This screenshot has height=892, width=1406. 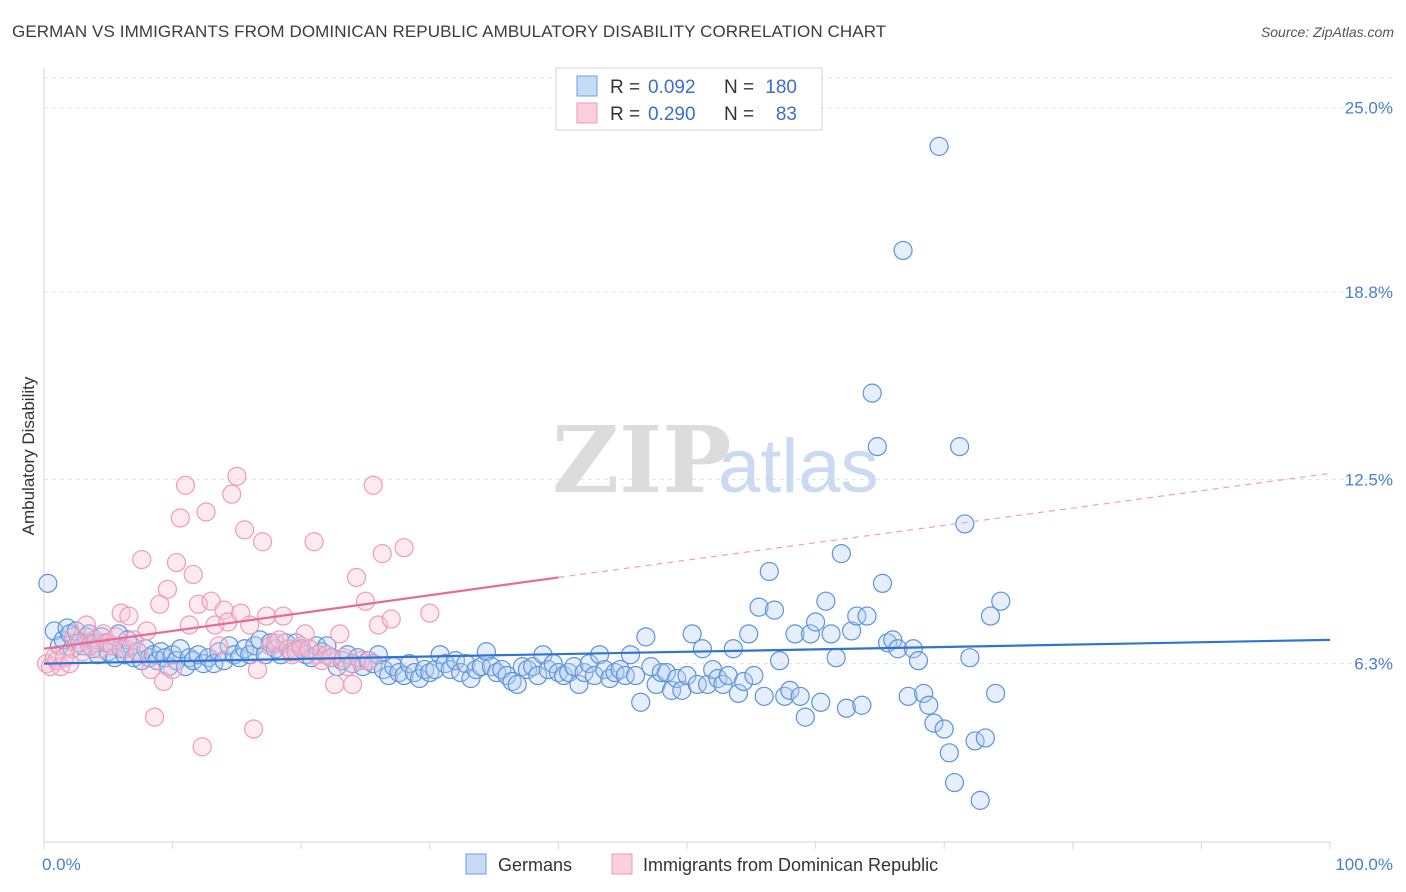 I want to click on legend-r-value-1: 0.290, so click(x=672, y=114).